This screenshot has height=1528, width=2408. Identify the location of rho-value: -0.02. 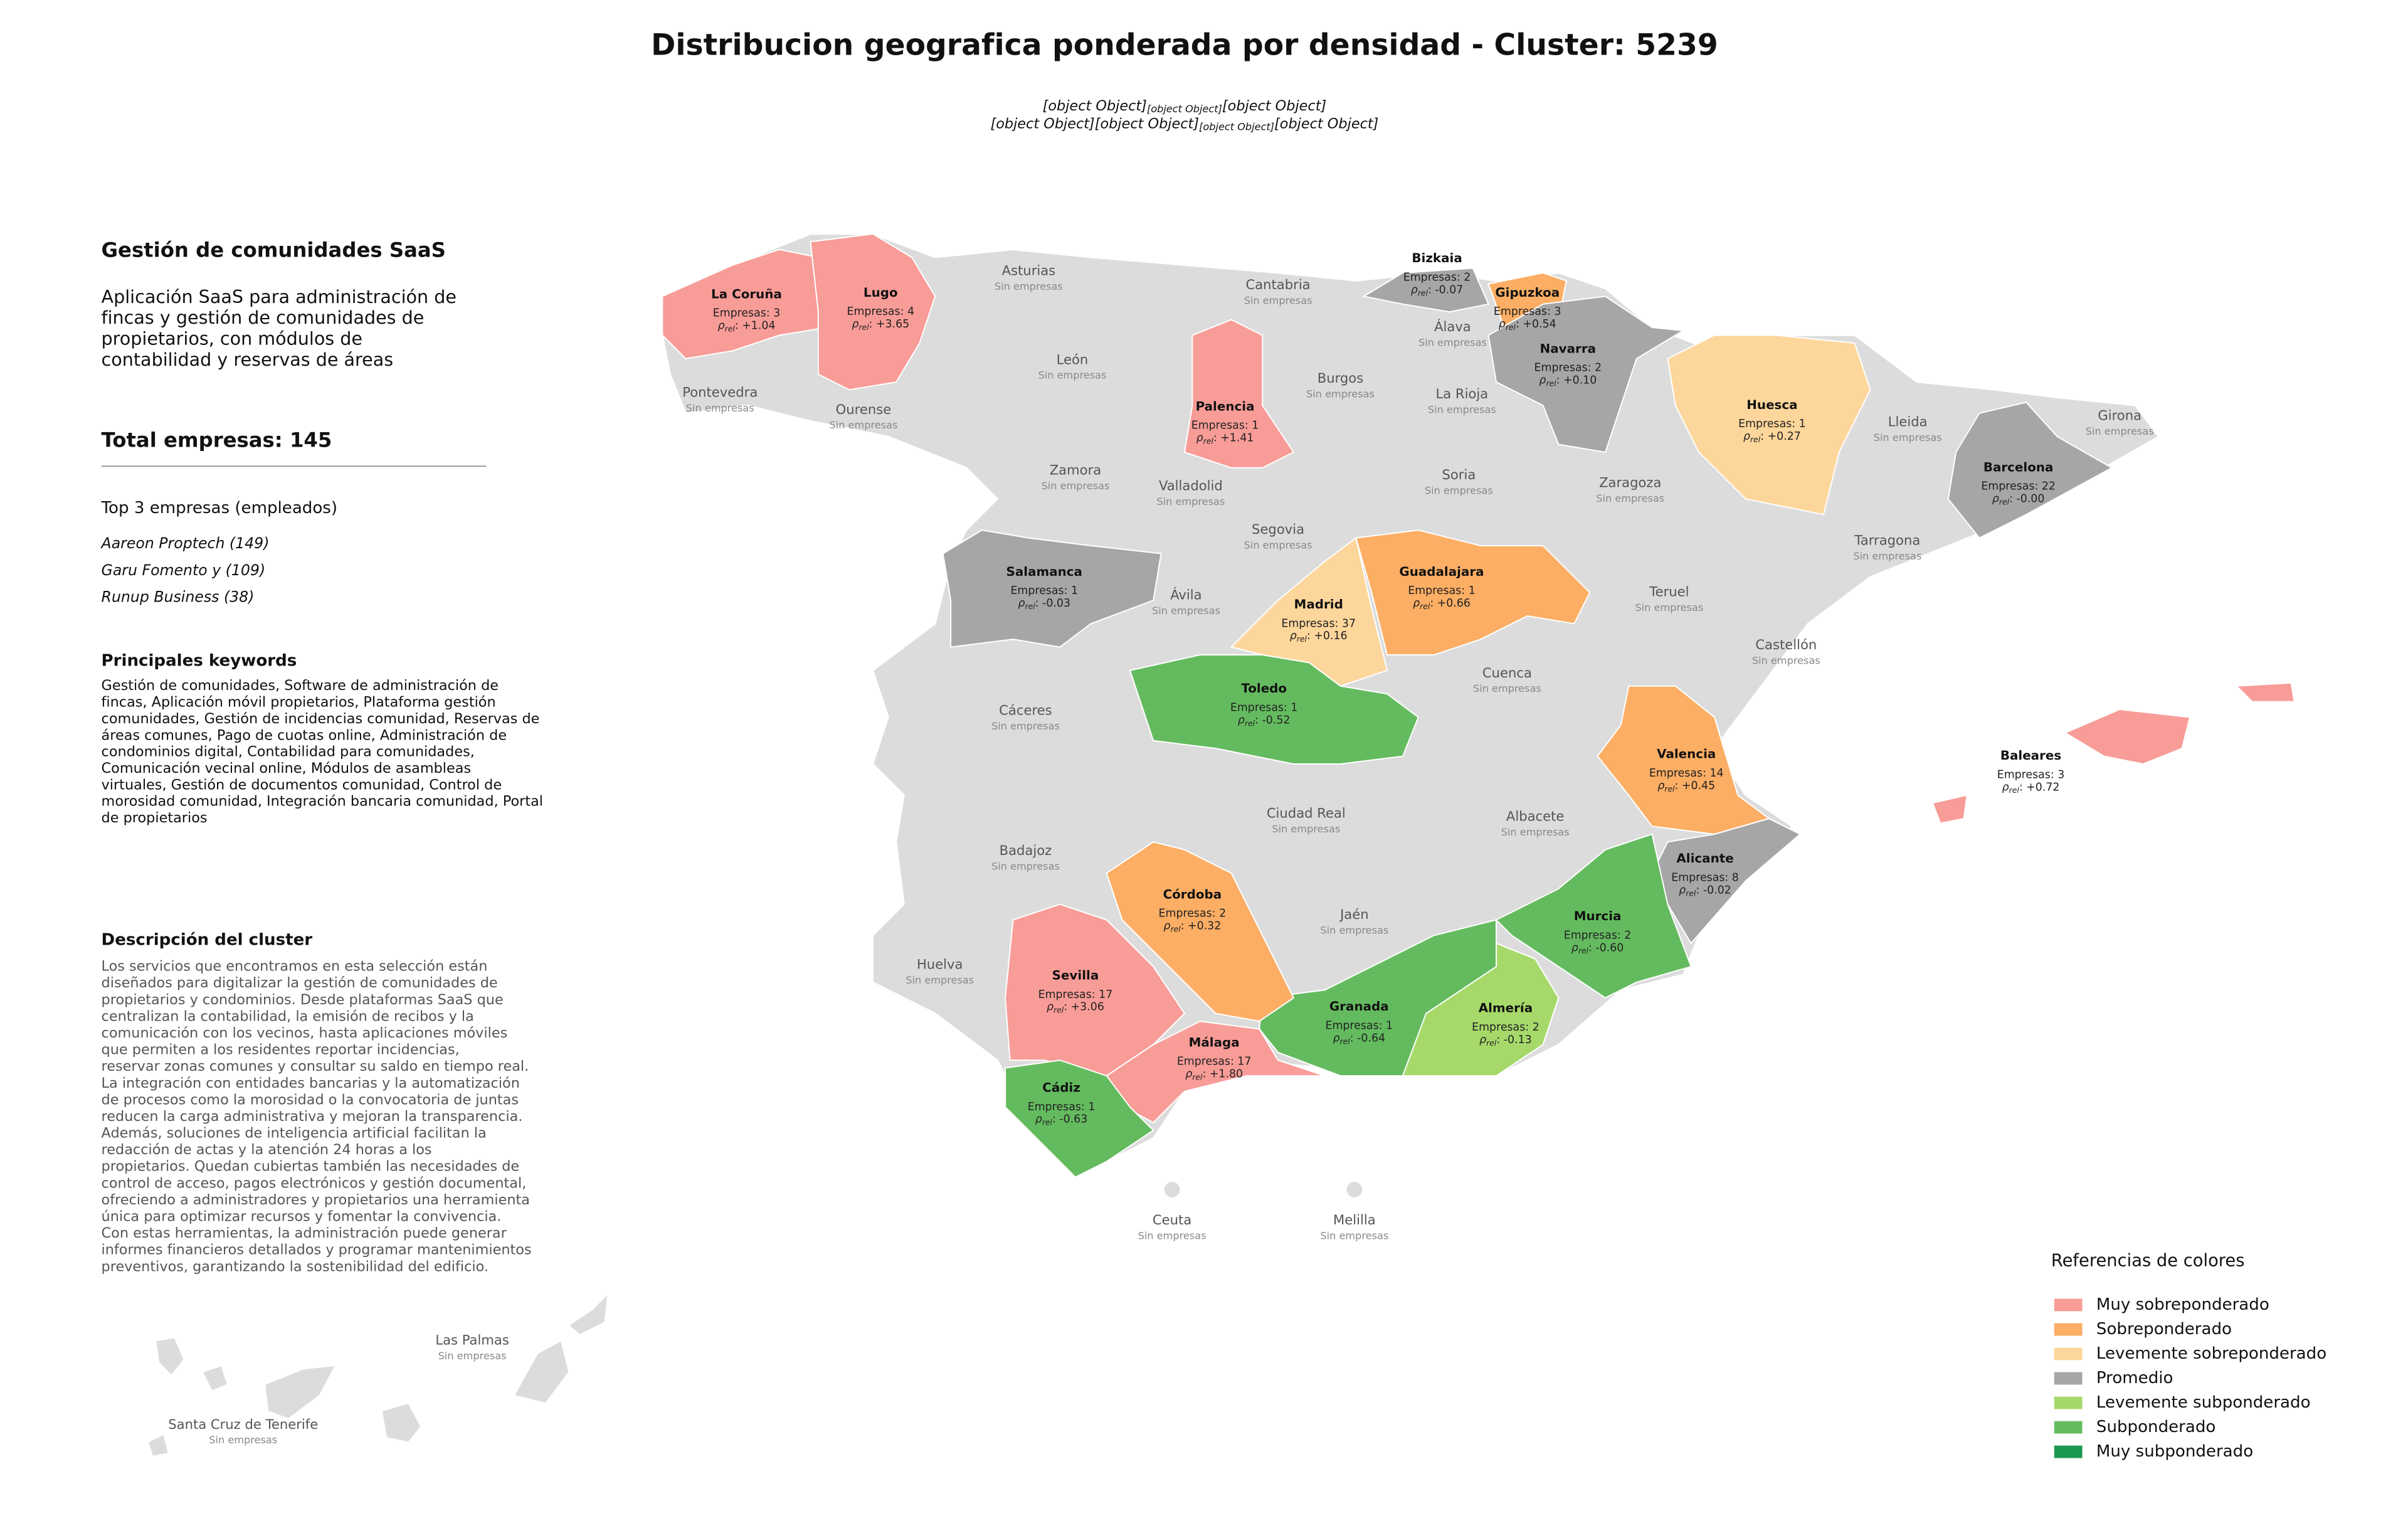
(1717, 890).